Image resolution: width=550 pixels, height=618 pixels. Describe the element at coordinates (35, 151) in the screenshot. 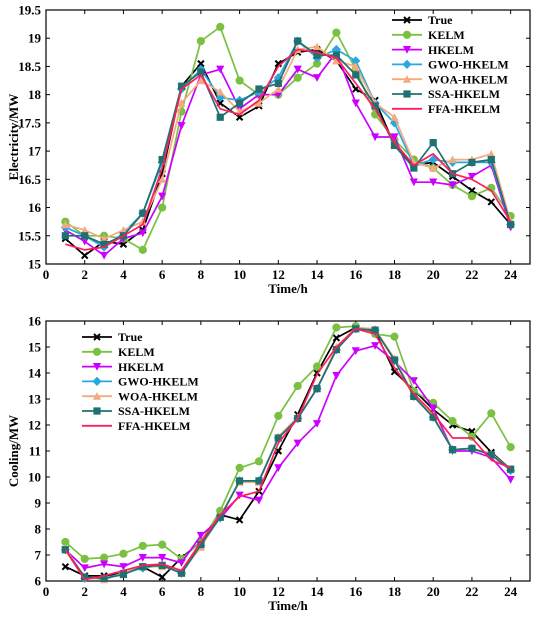

I see `y-tick-label: 17` at that location.